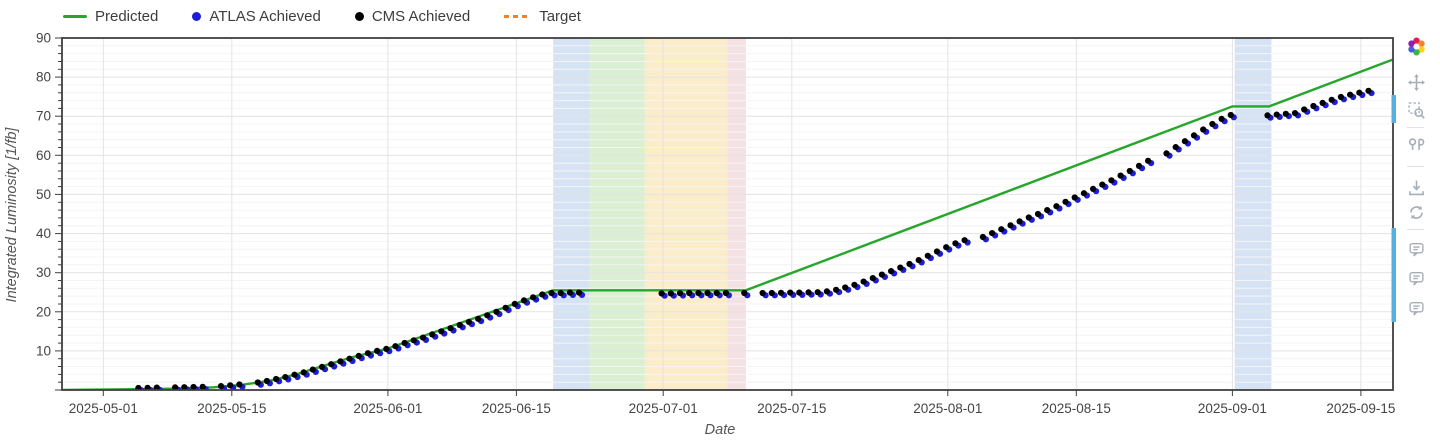  Describe the element at coordinates (1360, 408) in the screenshot. I see `x-tick-label: 2025-09-15` at that location.